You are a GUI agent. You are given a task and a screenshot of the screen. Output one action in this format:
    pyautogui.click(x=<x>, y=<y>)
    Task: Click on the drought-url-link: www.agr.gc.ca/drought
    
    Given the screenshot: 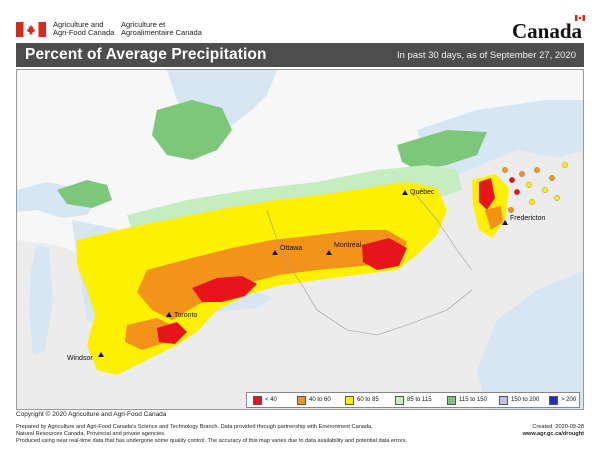 What is the action you would take?
    pyautogui.click(x=553, y=434)
    